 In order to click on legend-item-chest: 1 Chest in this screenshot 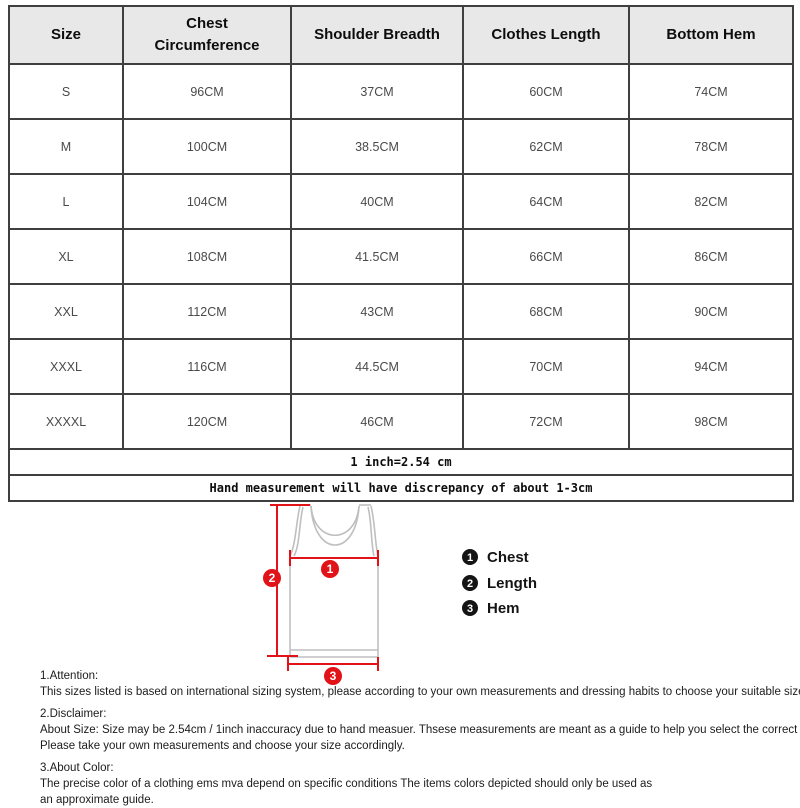, I will do `click(495, 557)`.